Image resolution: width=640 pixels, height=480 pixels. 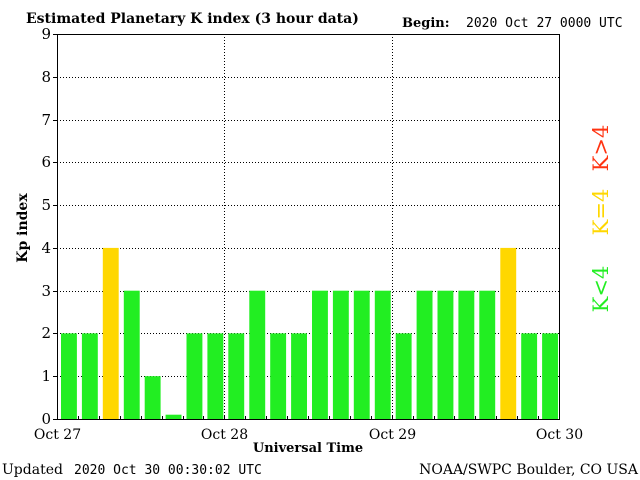 I want to click on x-tick-label: Oct 29, so click(x=392, y=435).